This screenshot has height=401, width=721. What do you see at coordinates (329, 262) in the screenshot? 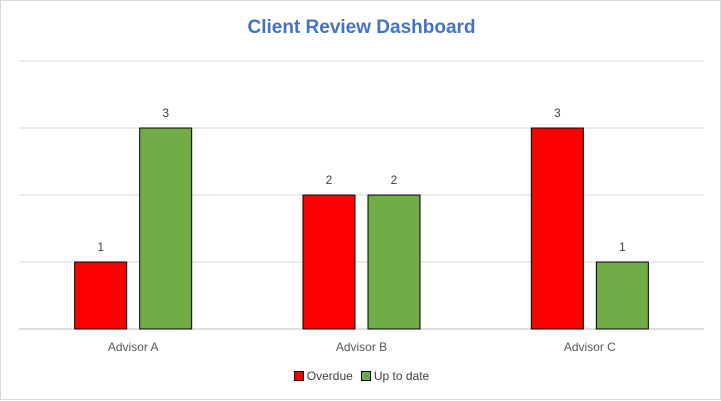
I see `bar-overdue-advisor-b` at bounding box center [329, 262].